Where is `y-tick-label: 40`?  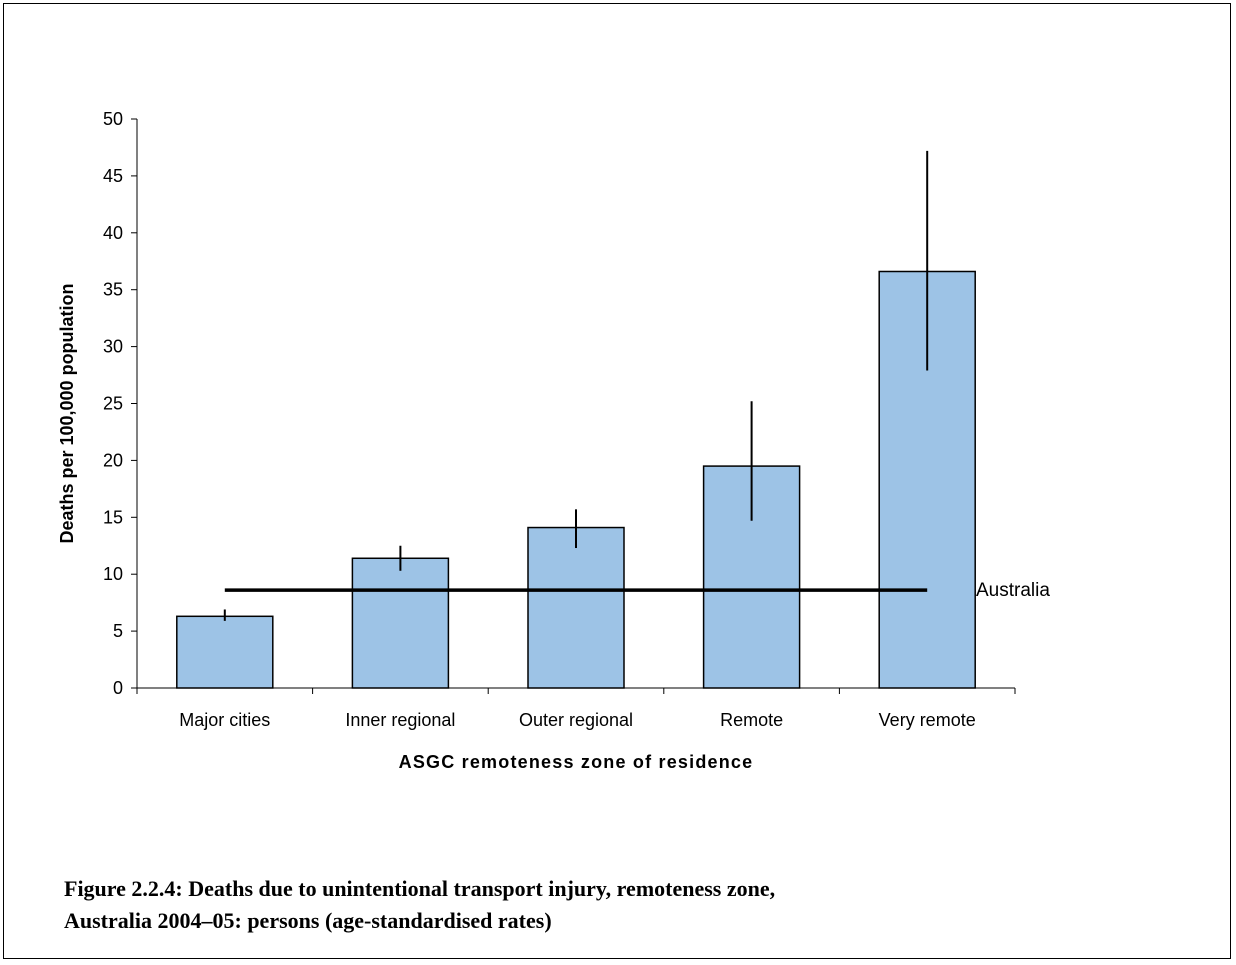
y-tick-label: 40 is located at coordinates (113, 233).